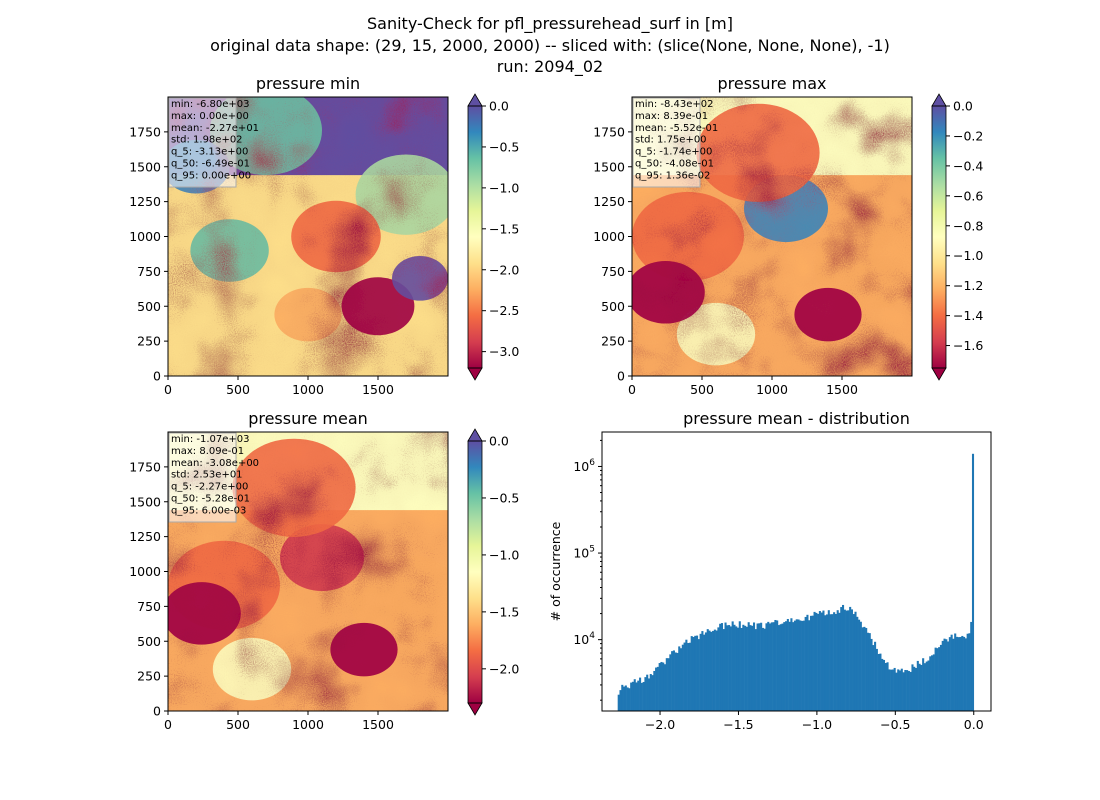 Image resolution: width=1100 pixels, height=800 pixels. I want to click on stats-line: q_50: -6.49e-01, so click(210, 164).